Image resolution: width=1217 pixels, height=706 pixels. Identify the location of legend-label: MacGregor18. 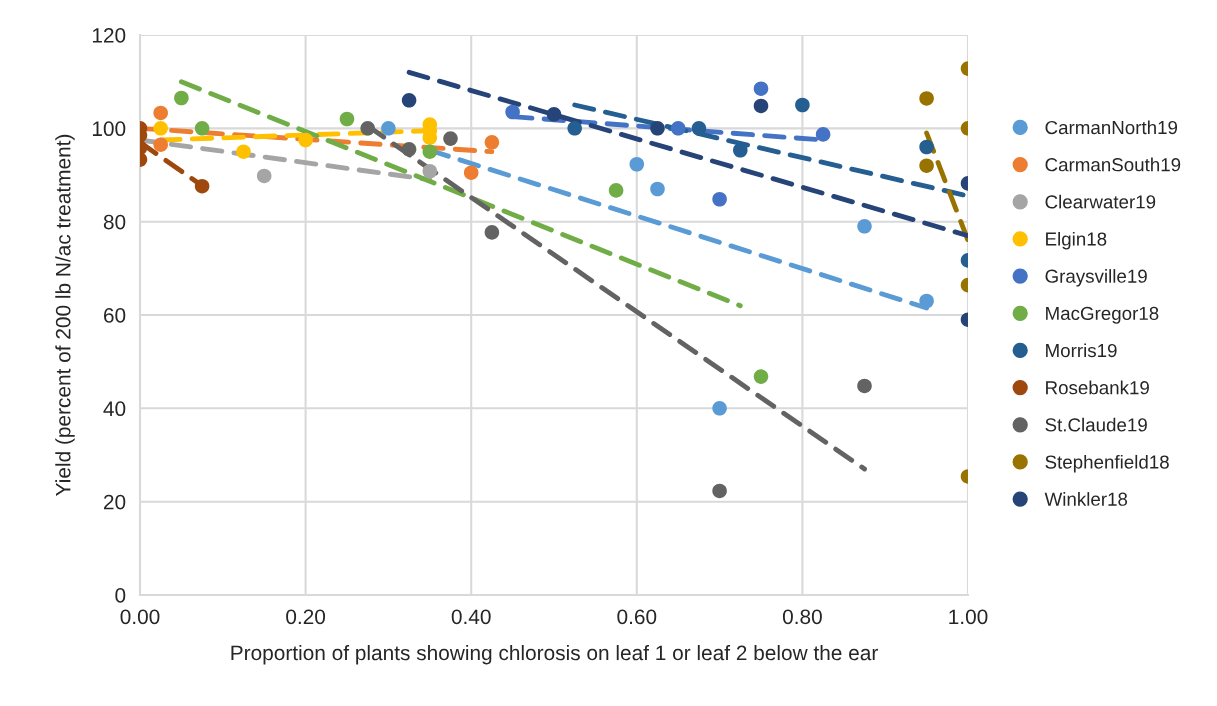
(1102, 315).